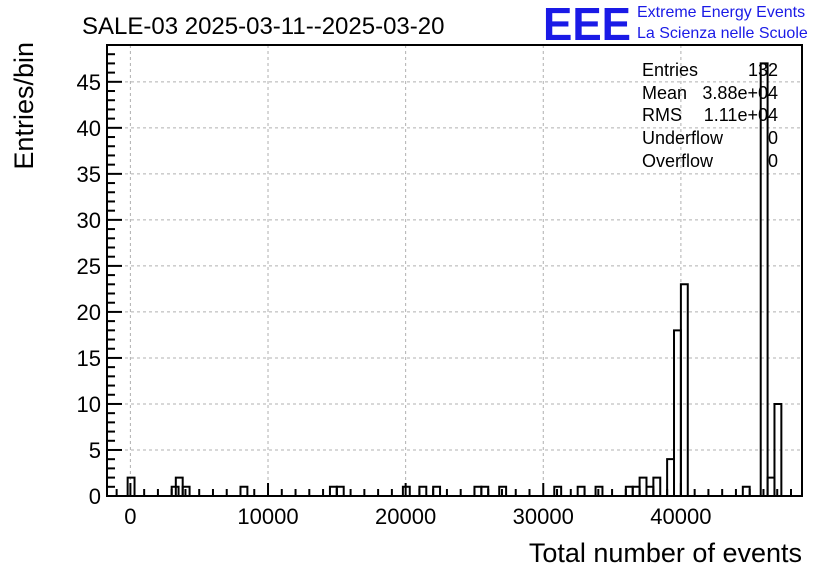 The height and width of the screenshot is (572, 836). Describe the element at coordinates (89, 174) in the screenshot. I see `y-tick-label: 35` at that location.